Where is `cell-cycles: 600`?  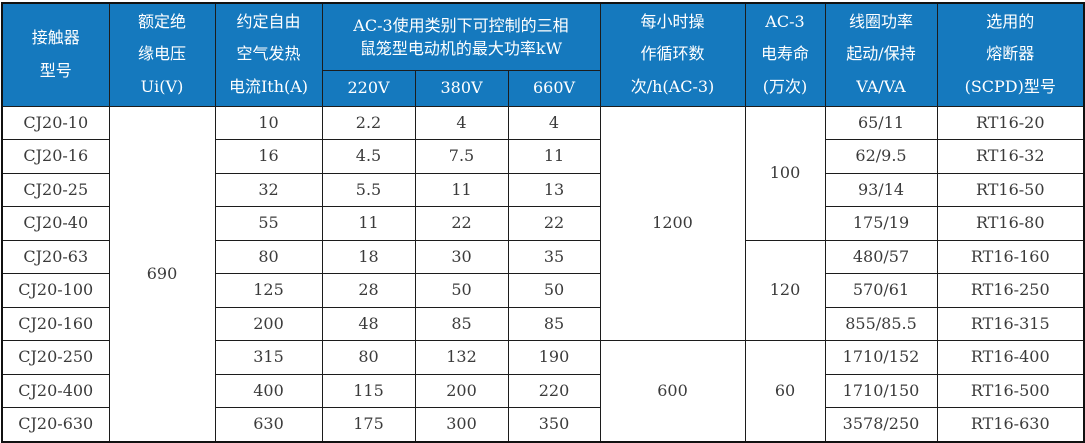 cell-cycles: 600 is located at coordinates (672, 391).